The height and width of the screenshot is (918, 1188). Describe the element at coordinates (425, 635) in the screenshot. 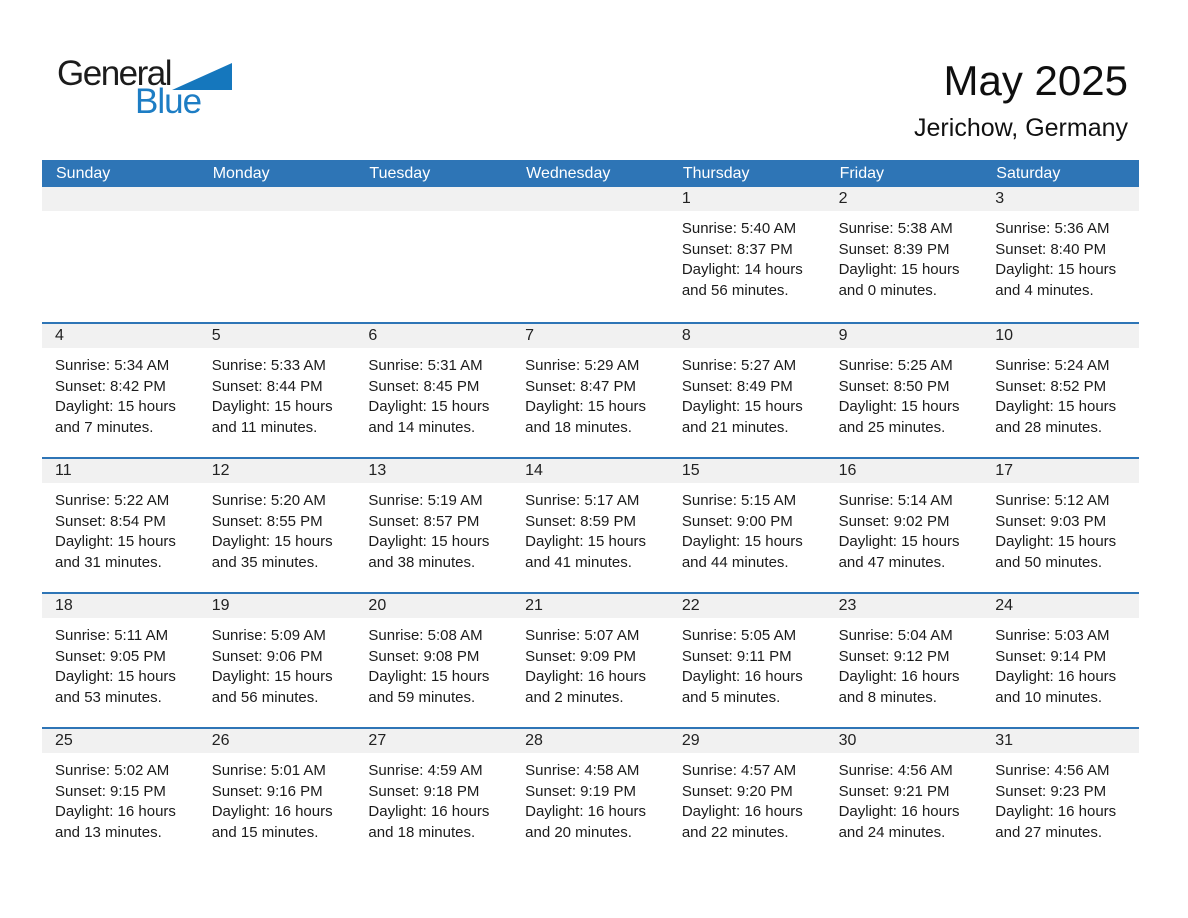

I see `sunrise-text: Sunrise: 5:08 AM` at that location.